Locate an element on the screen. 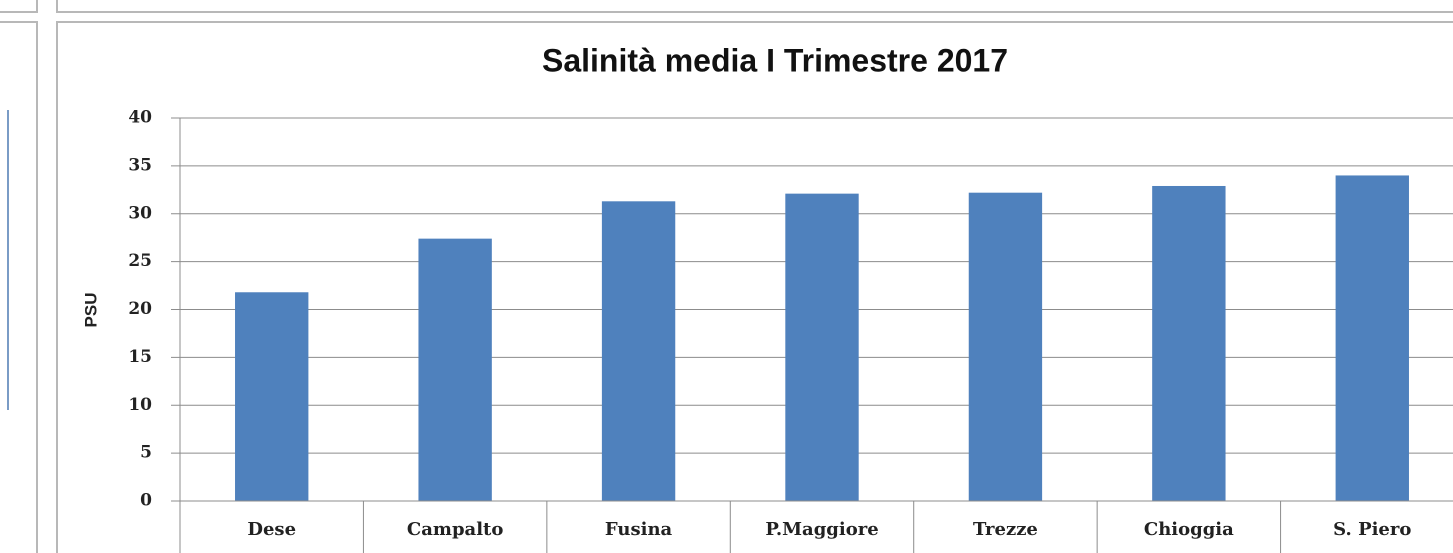 The image size is (1453, 553). y-tick-label: 5 is located at coordinates (146, 453).